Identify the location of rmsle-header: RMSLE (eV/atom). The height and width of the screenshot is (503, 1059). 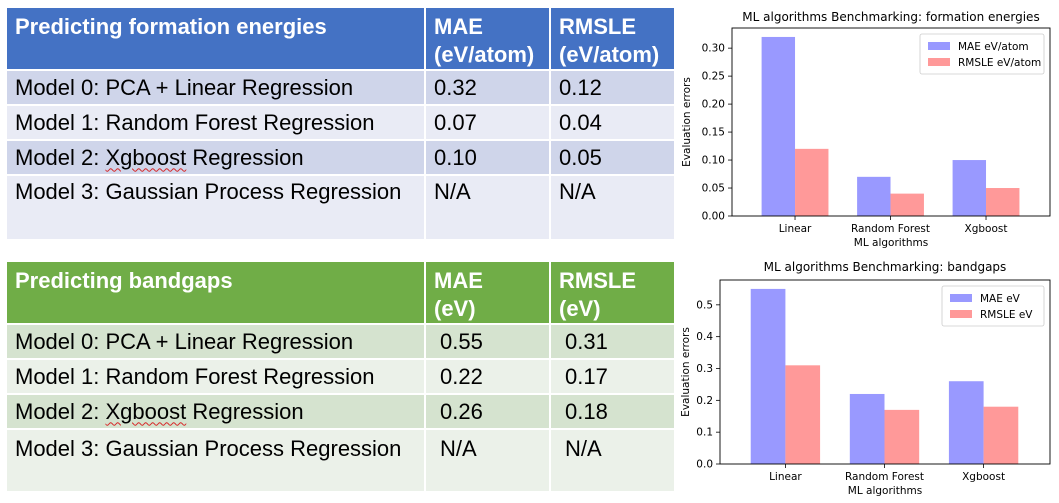
(611, 39).